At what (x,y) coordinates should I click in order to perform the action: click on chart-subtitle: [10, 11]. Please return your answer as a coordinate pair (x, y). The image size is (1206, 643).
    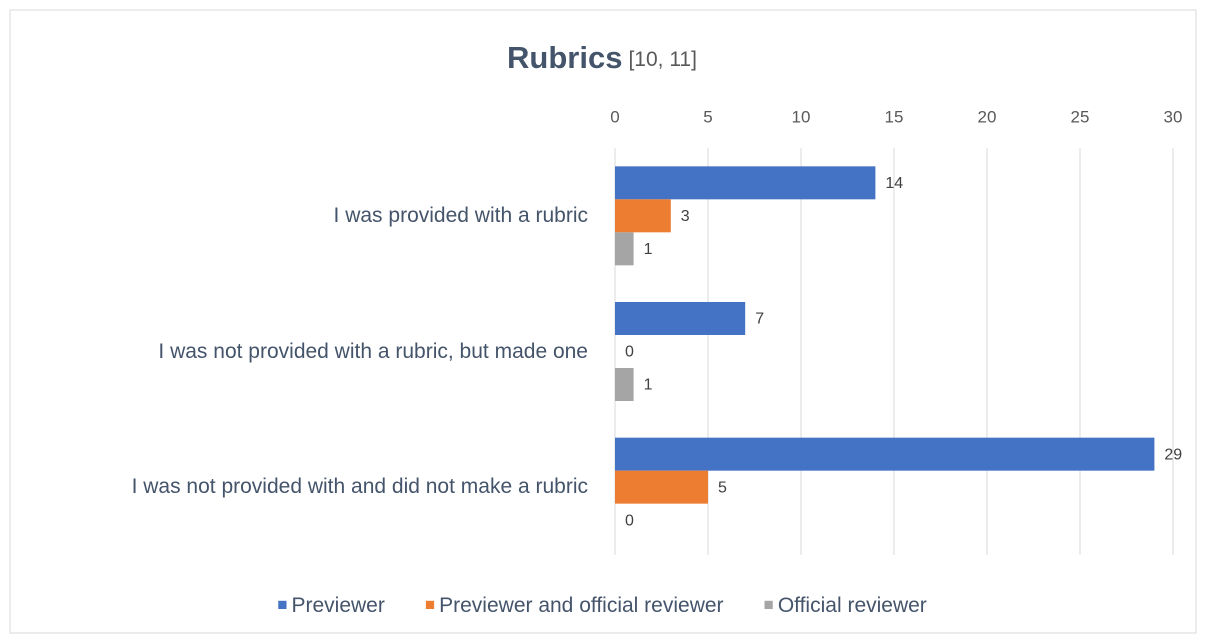
    Looking at the image, I should click on (662, 59).